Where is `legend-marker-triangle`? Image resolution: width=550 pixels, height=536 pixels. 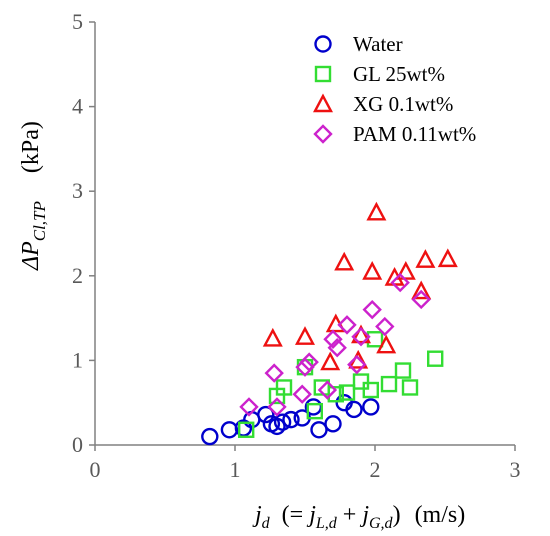 legend-marker-triangle is located at coordinates (323, 103).